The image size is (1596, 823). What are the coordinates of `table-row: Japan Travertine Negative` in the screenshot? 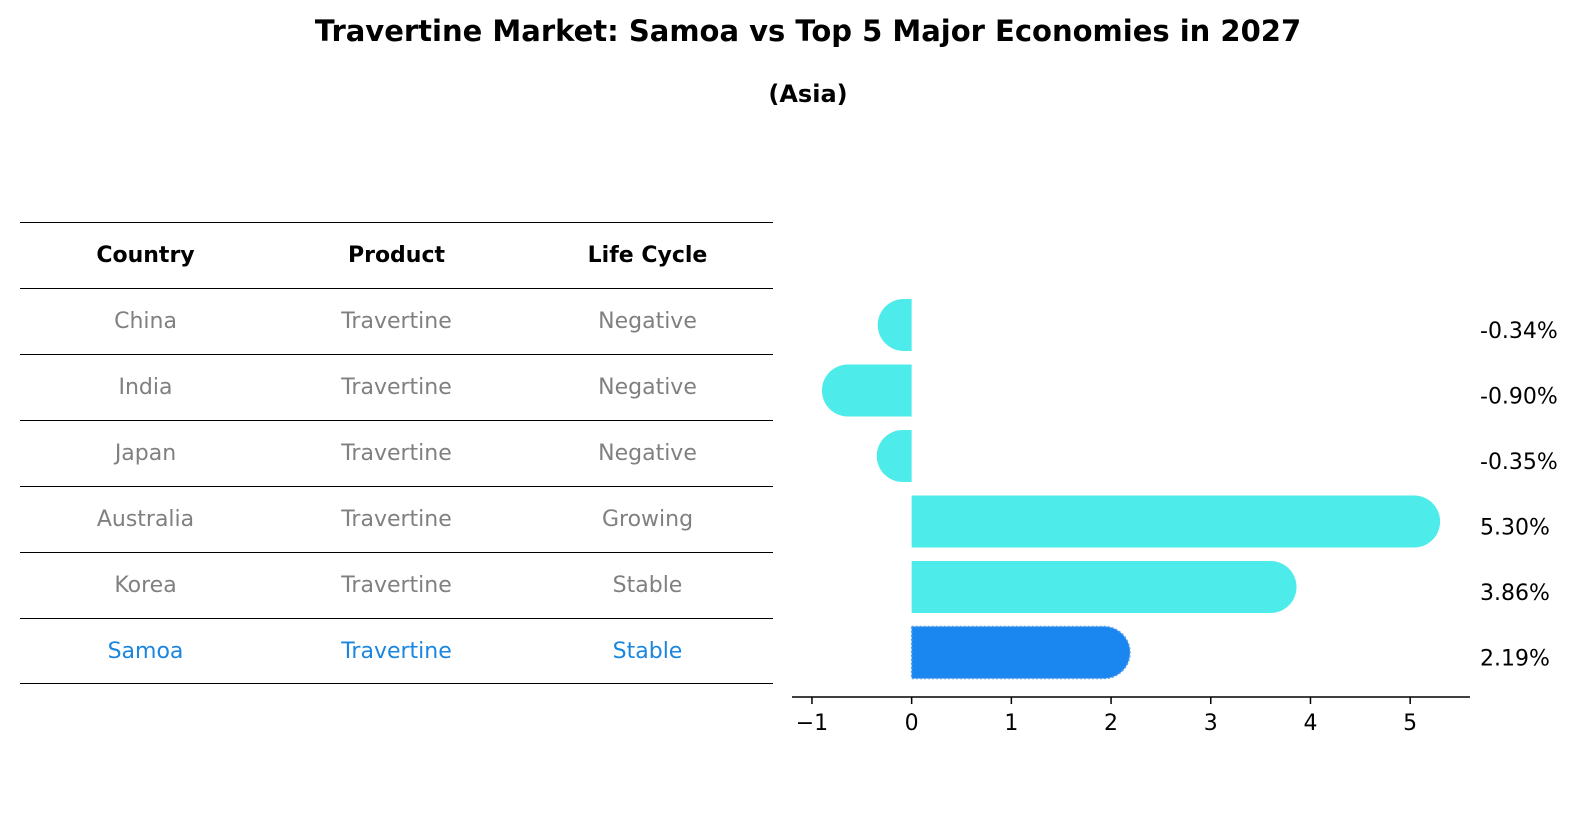 It's located at (396, 453).